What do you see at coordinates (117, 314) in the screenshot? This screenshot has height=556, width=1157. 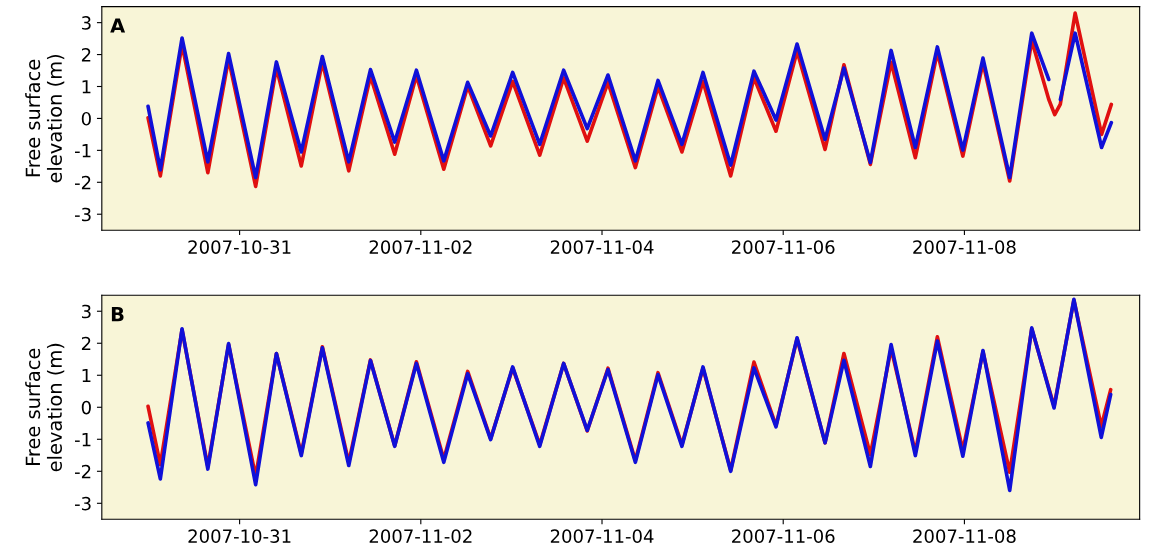 I see `annotation: B` at bounding box center [117, 314].